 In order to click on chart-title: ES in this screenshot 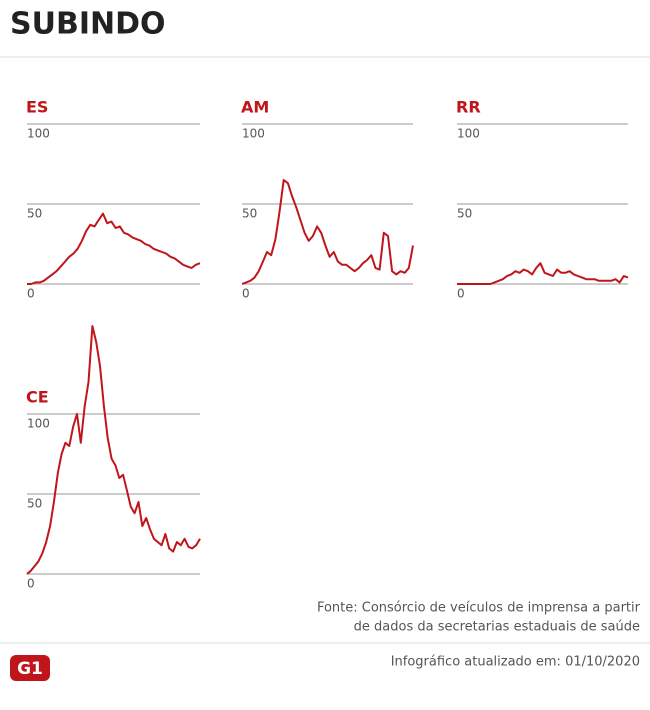, I will do `click(37, 107)`.